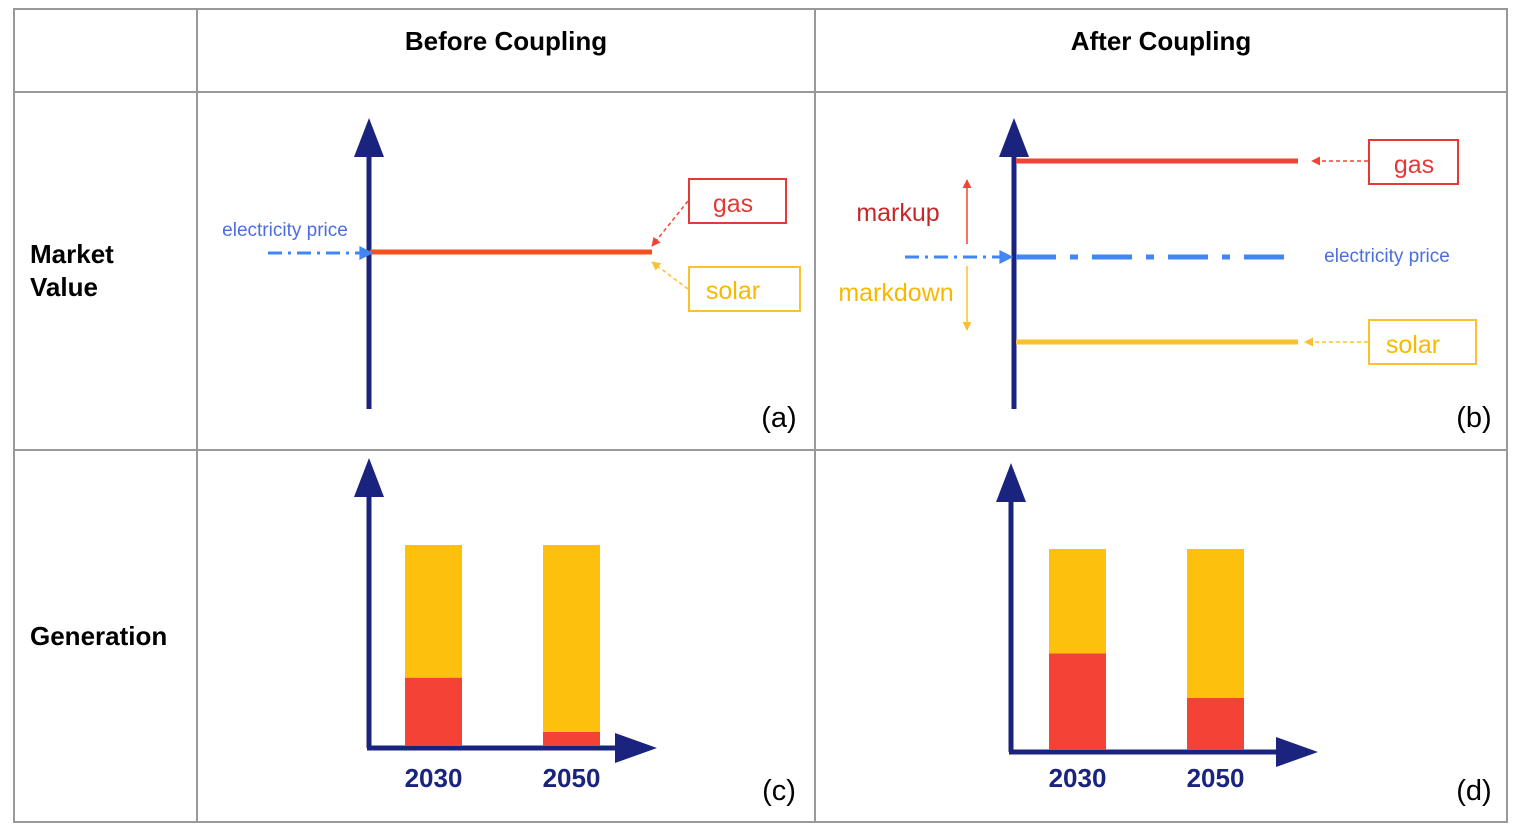 The height and width of the screenshot is (832, 1521). Describe the element at coordinates (1473, 791) in the screenshot. I see `panel-tag-d: (d)` at that location.